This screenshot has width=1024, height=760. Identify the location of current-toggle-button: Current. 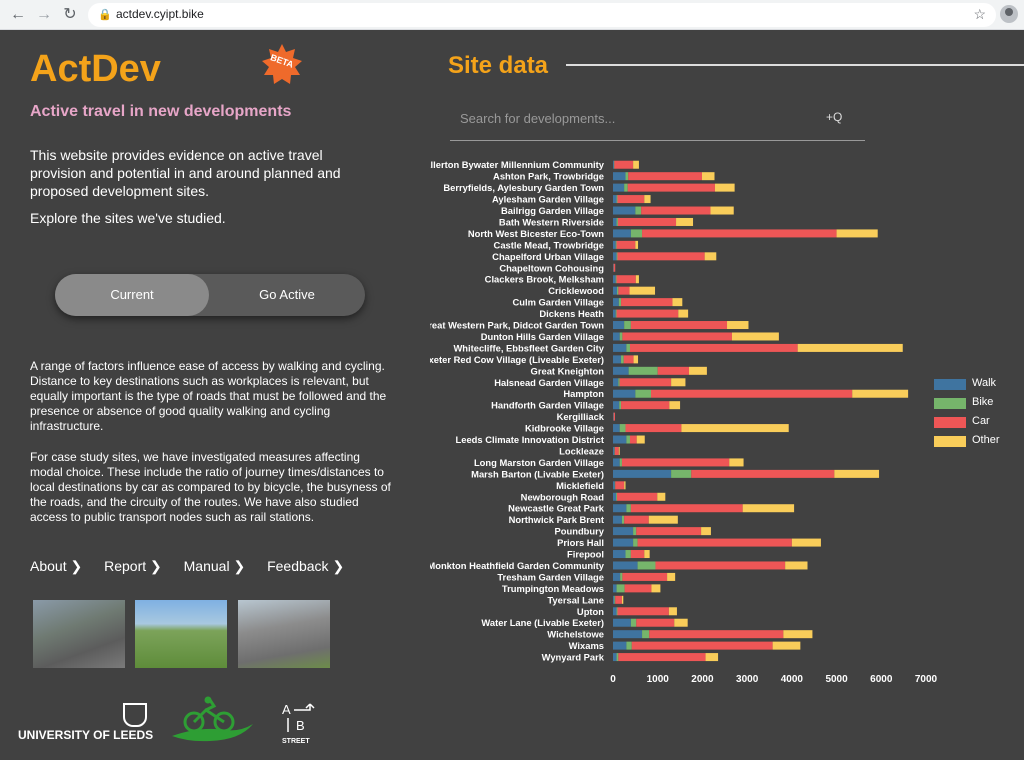
(132, 295).